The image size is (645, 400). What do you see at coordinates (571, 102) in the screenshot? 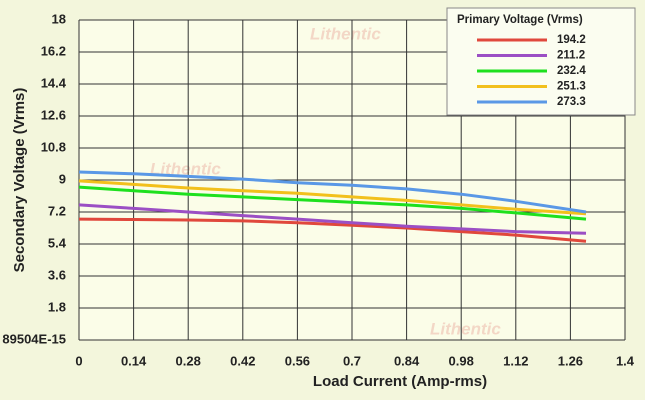
I see `legend-label: 273.3` at bounding box center [571, 102].